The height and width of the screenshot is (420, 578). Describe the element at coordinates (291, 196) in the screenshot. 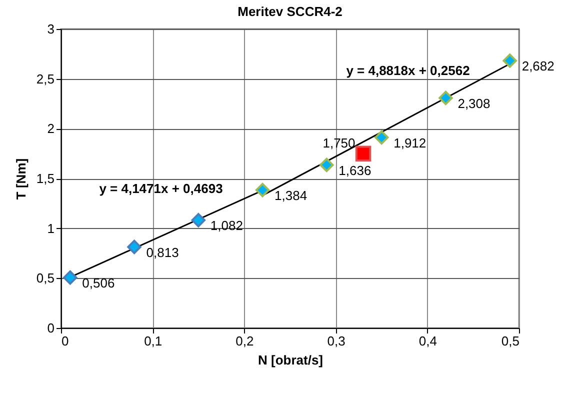

I see `data-label: 1,384` at that location.